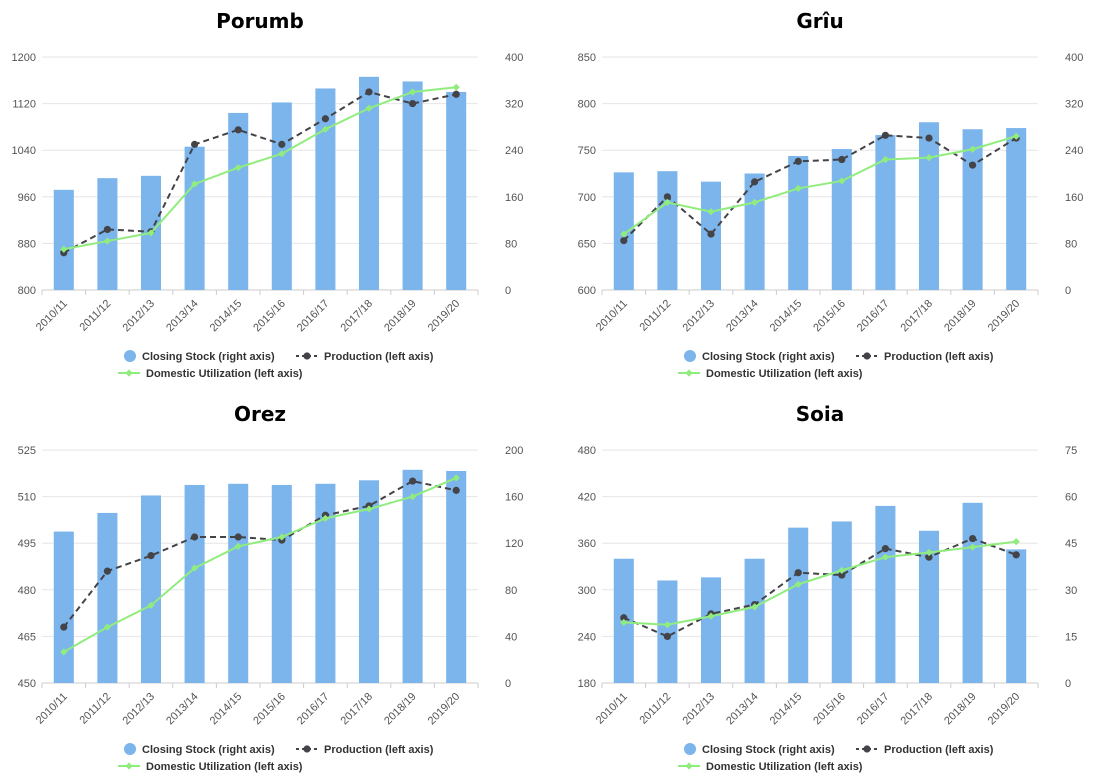  I want to click on right-axis-tick-label: 60, so click(1071, 498).